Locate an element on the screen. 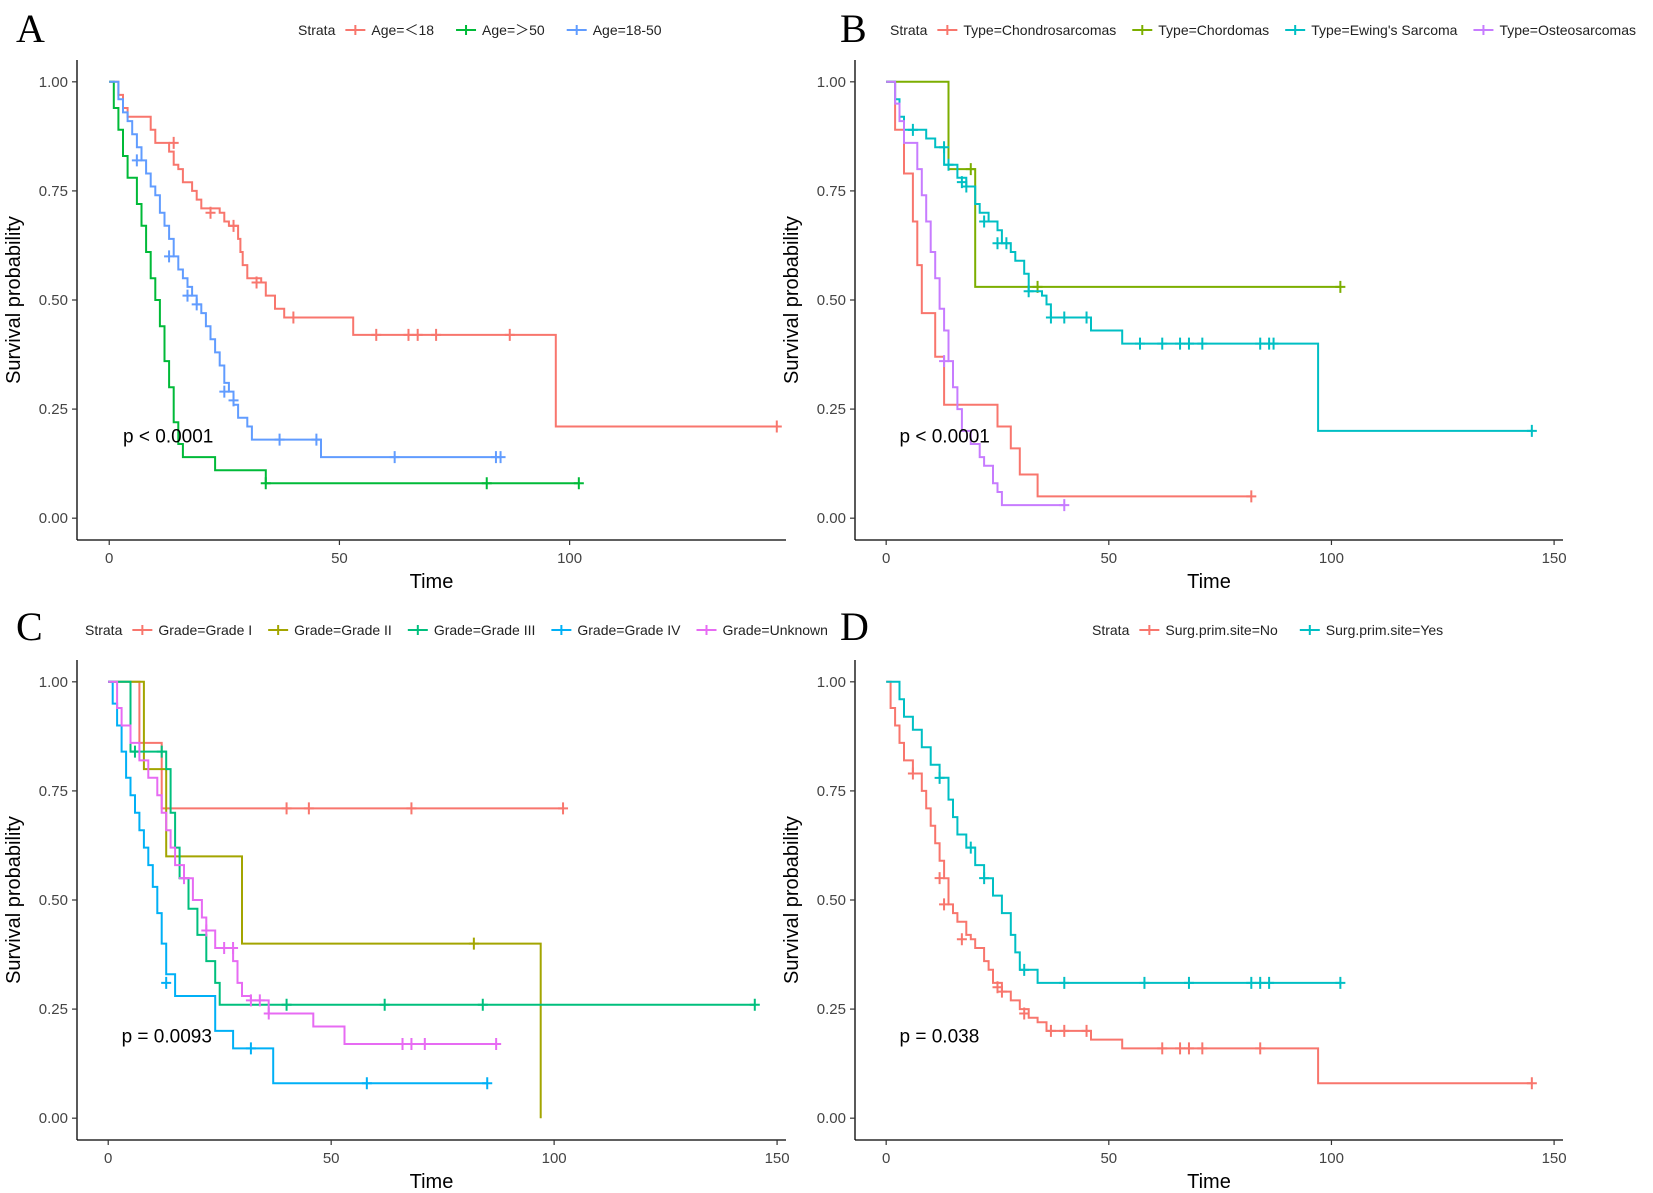  series-Age=<18 is located at coordinates (445, 256).